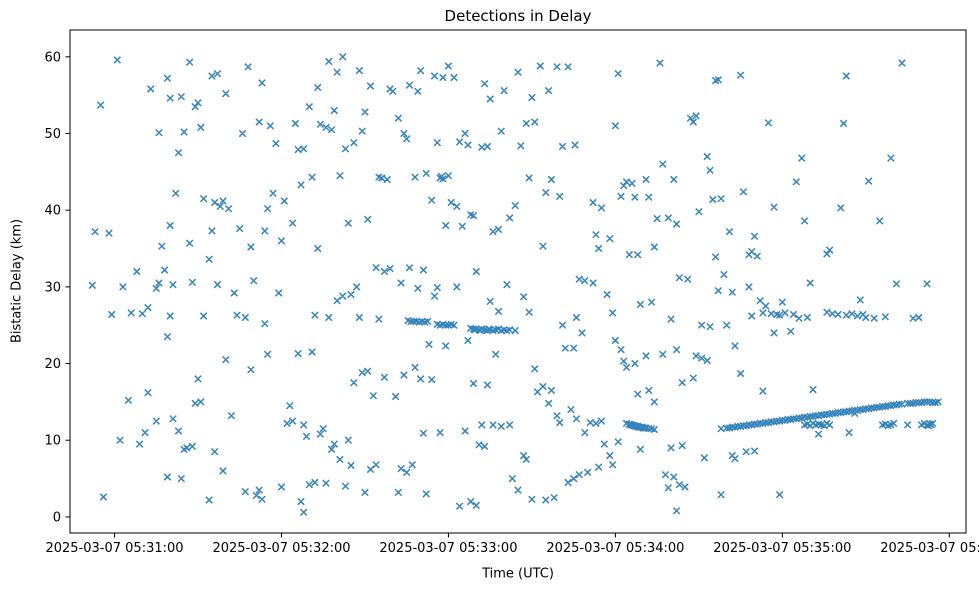 The width and height of the screenshot is (979, 590). Describe the element at coordinates (518, 574) in the screenshot. I see `x-axis-label: Time (UTC)` at that location.